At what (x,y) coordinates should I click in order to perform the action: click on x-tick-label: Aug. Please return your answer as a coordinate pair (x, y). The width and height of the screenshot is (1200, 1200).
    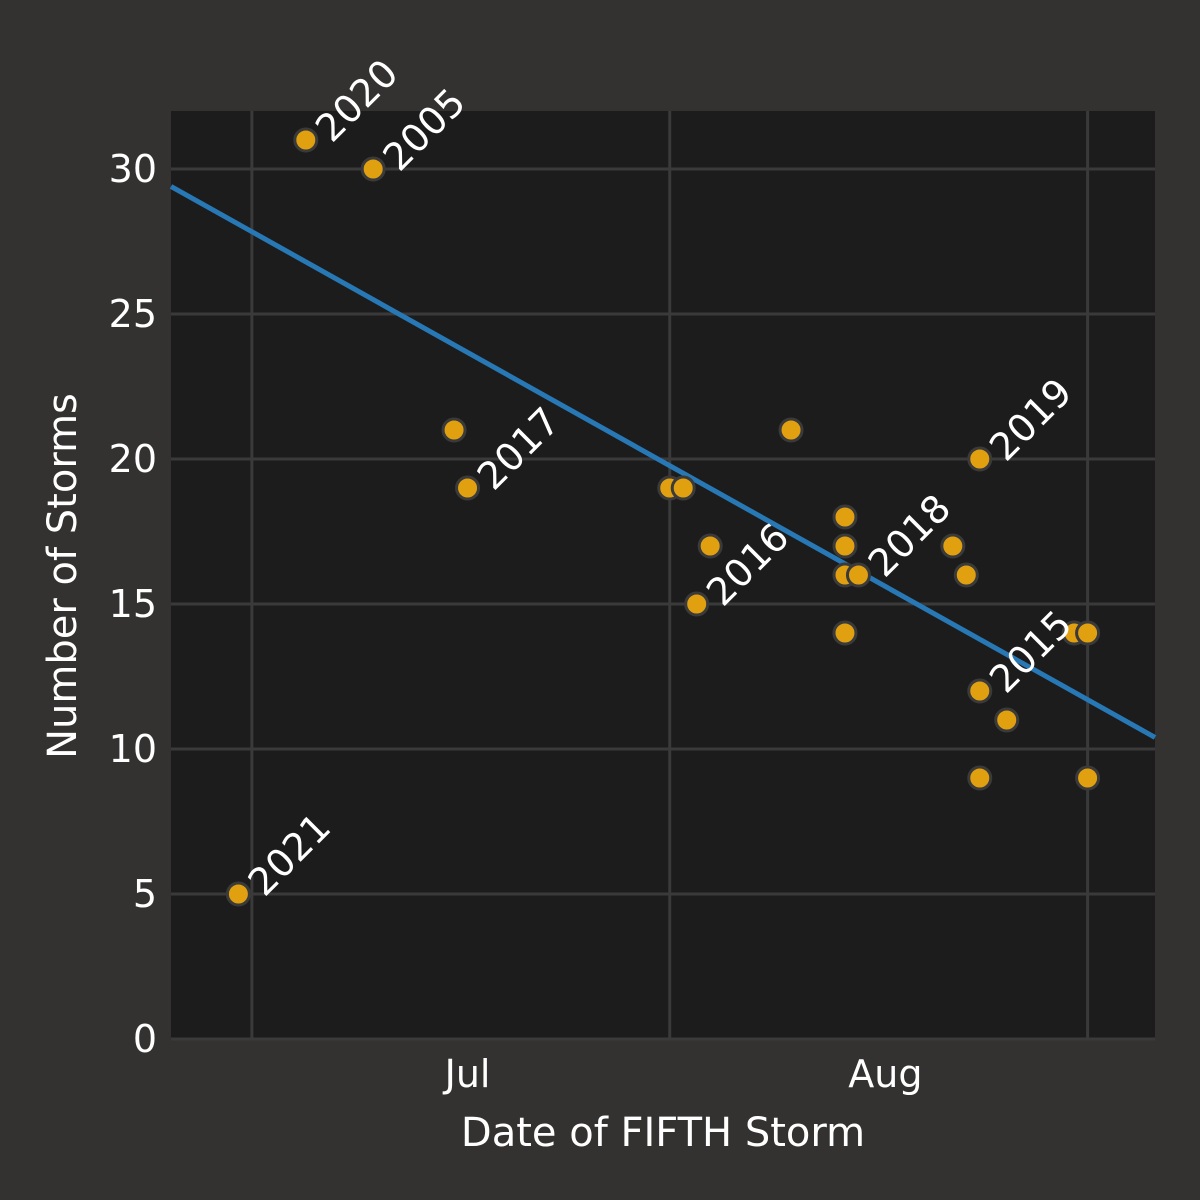
    Looking at the image, I should click on (885, 1074).